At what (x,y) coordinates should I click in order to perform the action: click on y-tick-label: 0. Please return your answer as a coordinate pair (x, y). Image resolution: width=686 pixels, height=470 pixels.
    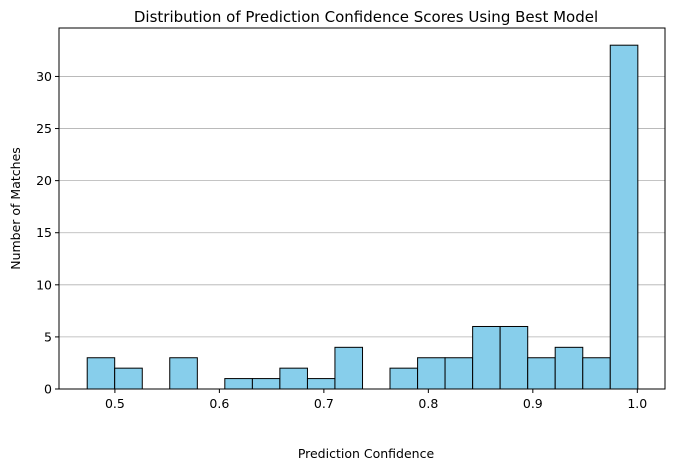
    Looking at the image, I should click on (48, 389).